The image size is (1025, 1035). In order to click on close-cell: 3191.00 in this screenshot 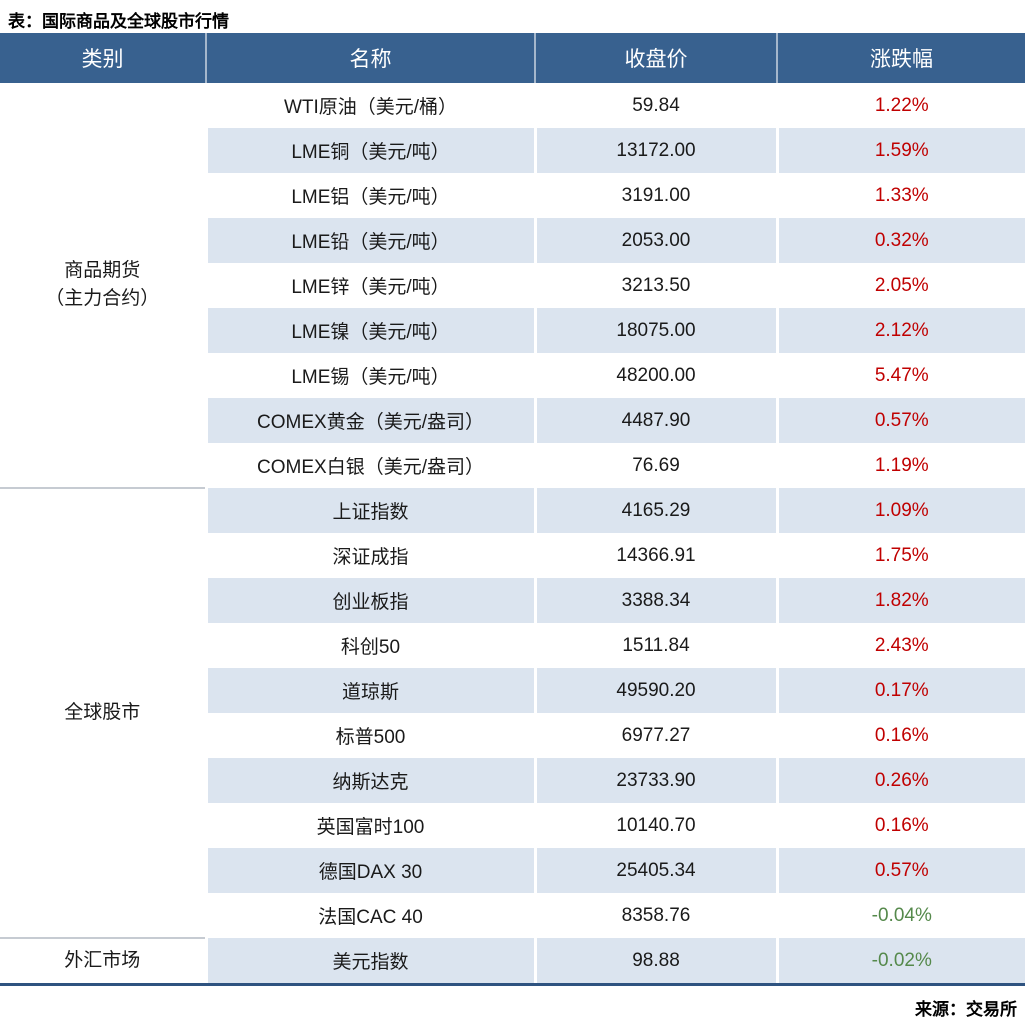, I will do `click(655, 195)`.